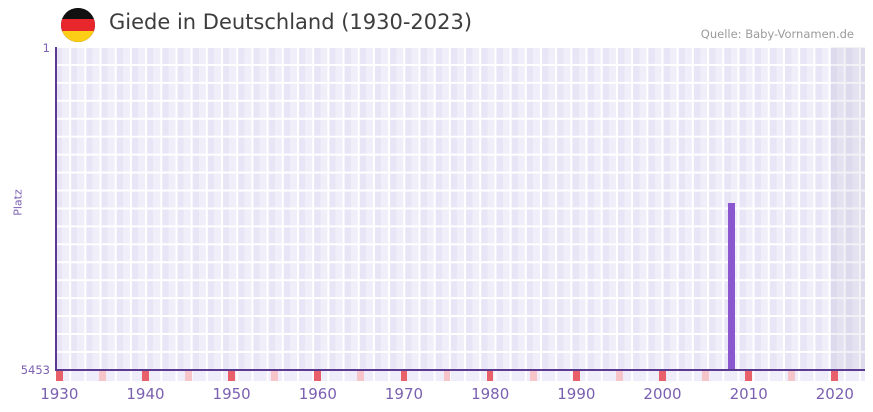 Image resolution: width=873 pixels, height=412 pixels. I want to click on flag-band-black, so click(78, 14).